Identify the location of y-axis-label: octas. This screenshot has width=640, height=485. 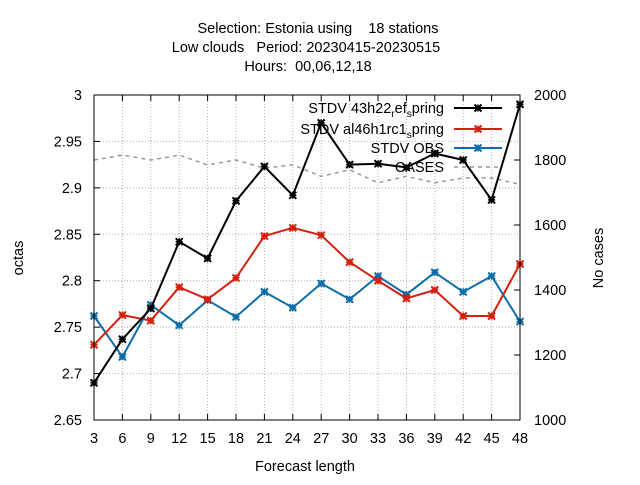
(19, 258).